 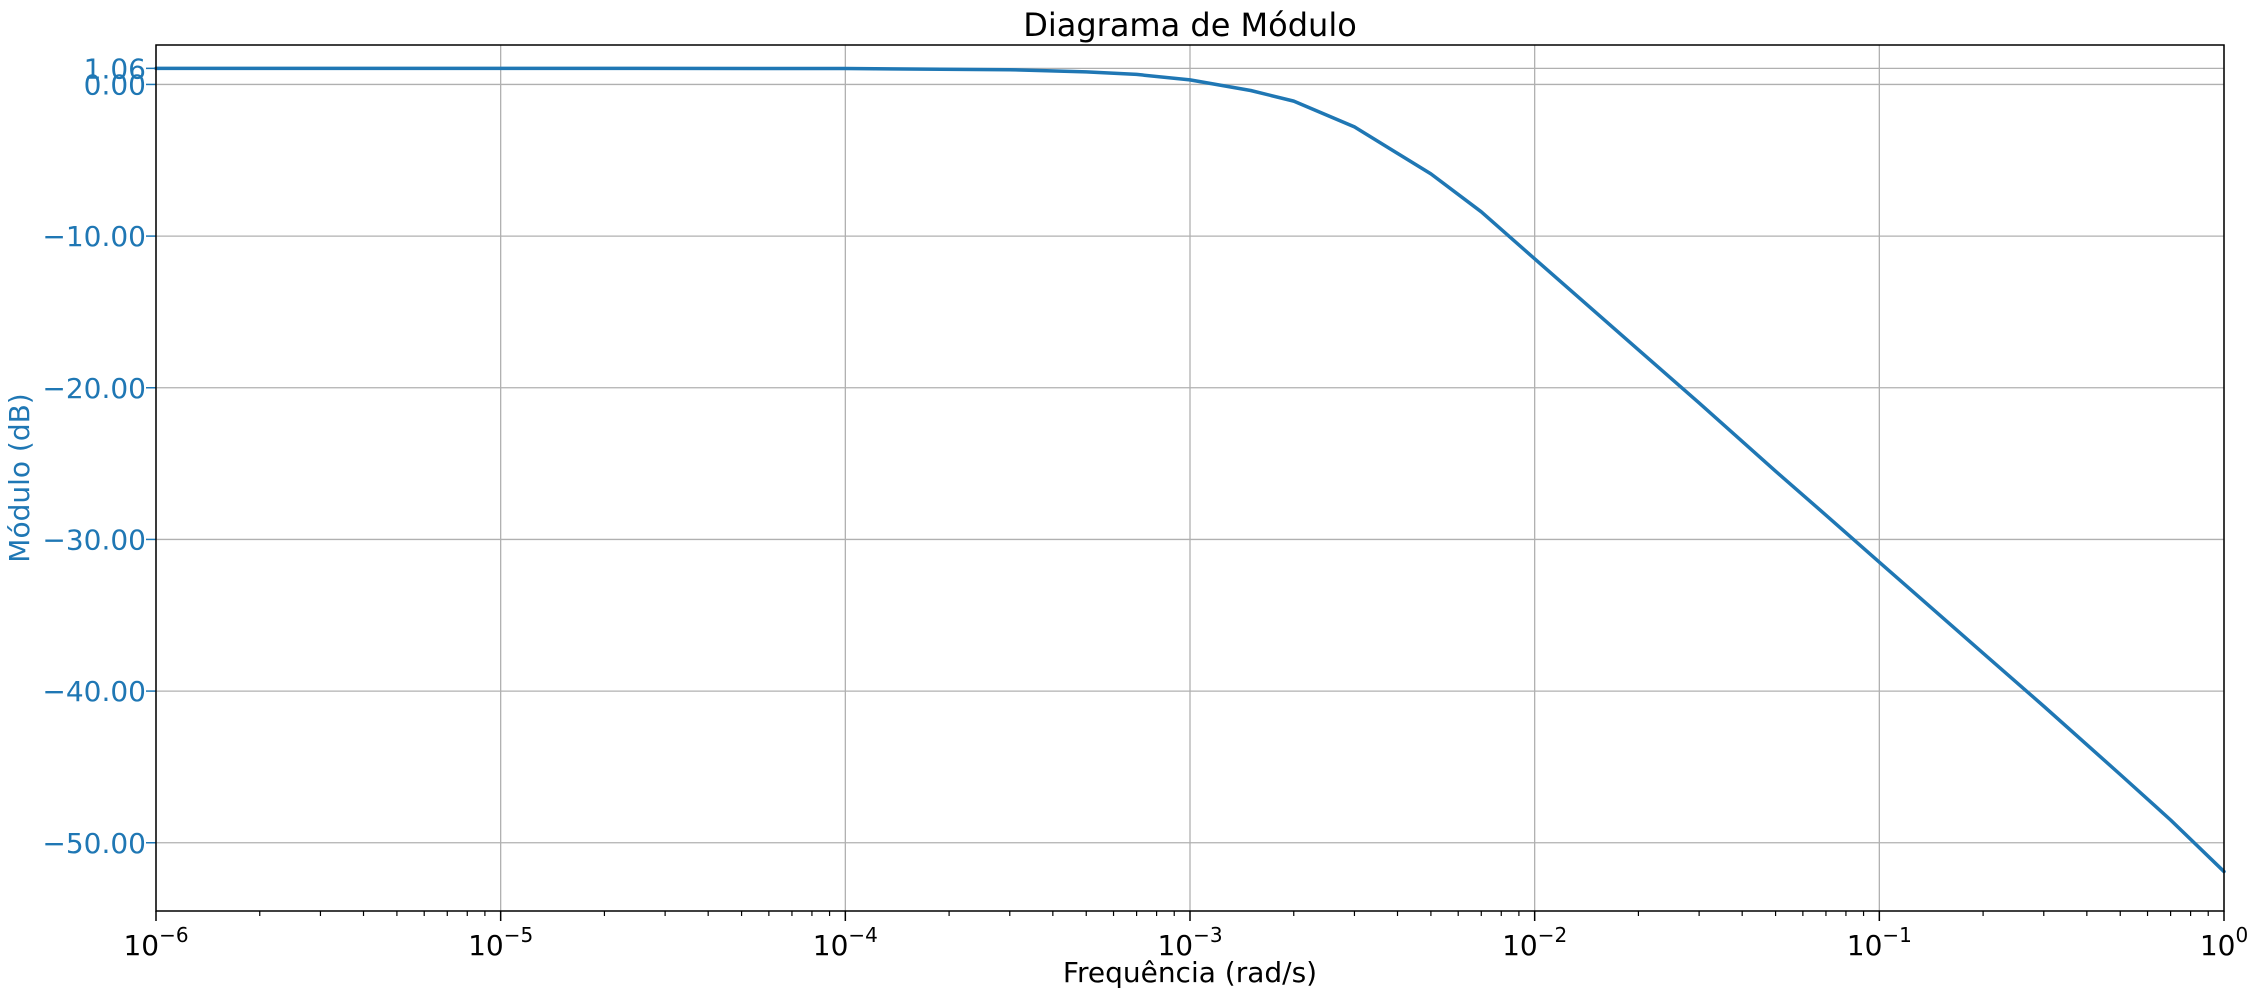 I want to click on x-tick-label: 10⁻⁵, so click(x=500, y=942).